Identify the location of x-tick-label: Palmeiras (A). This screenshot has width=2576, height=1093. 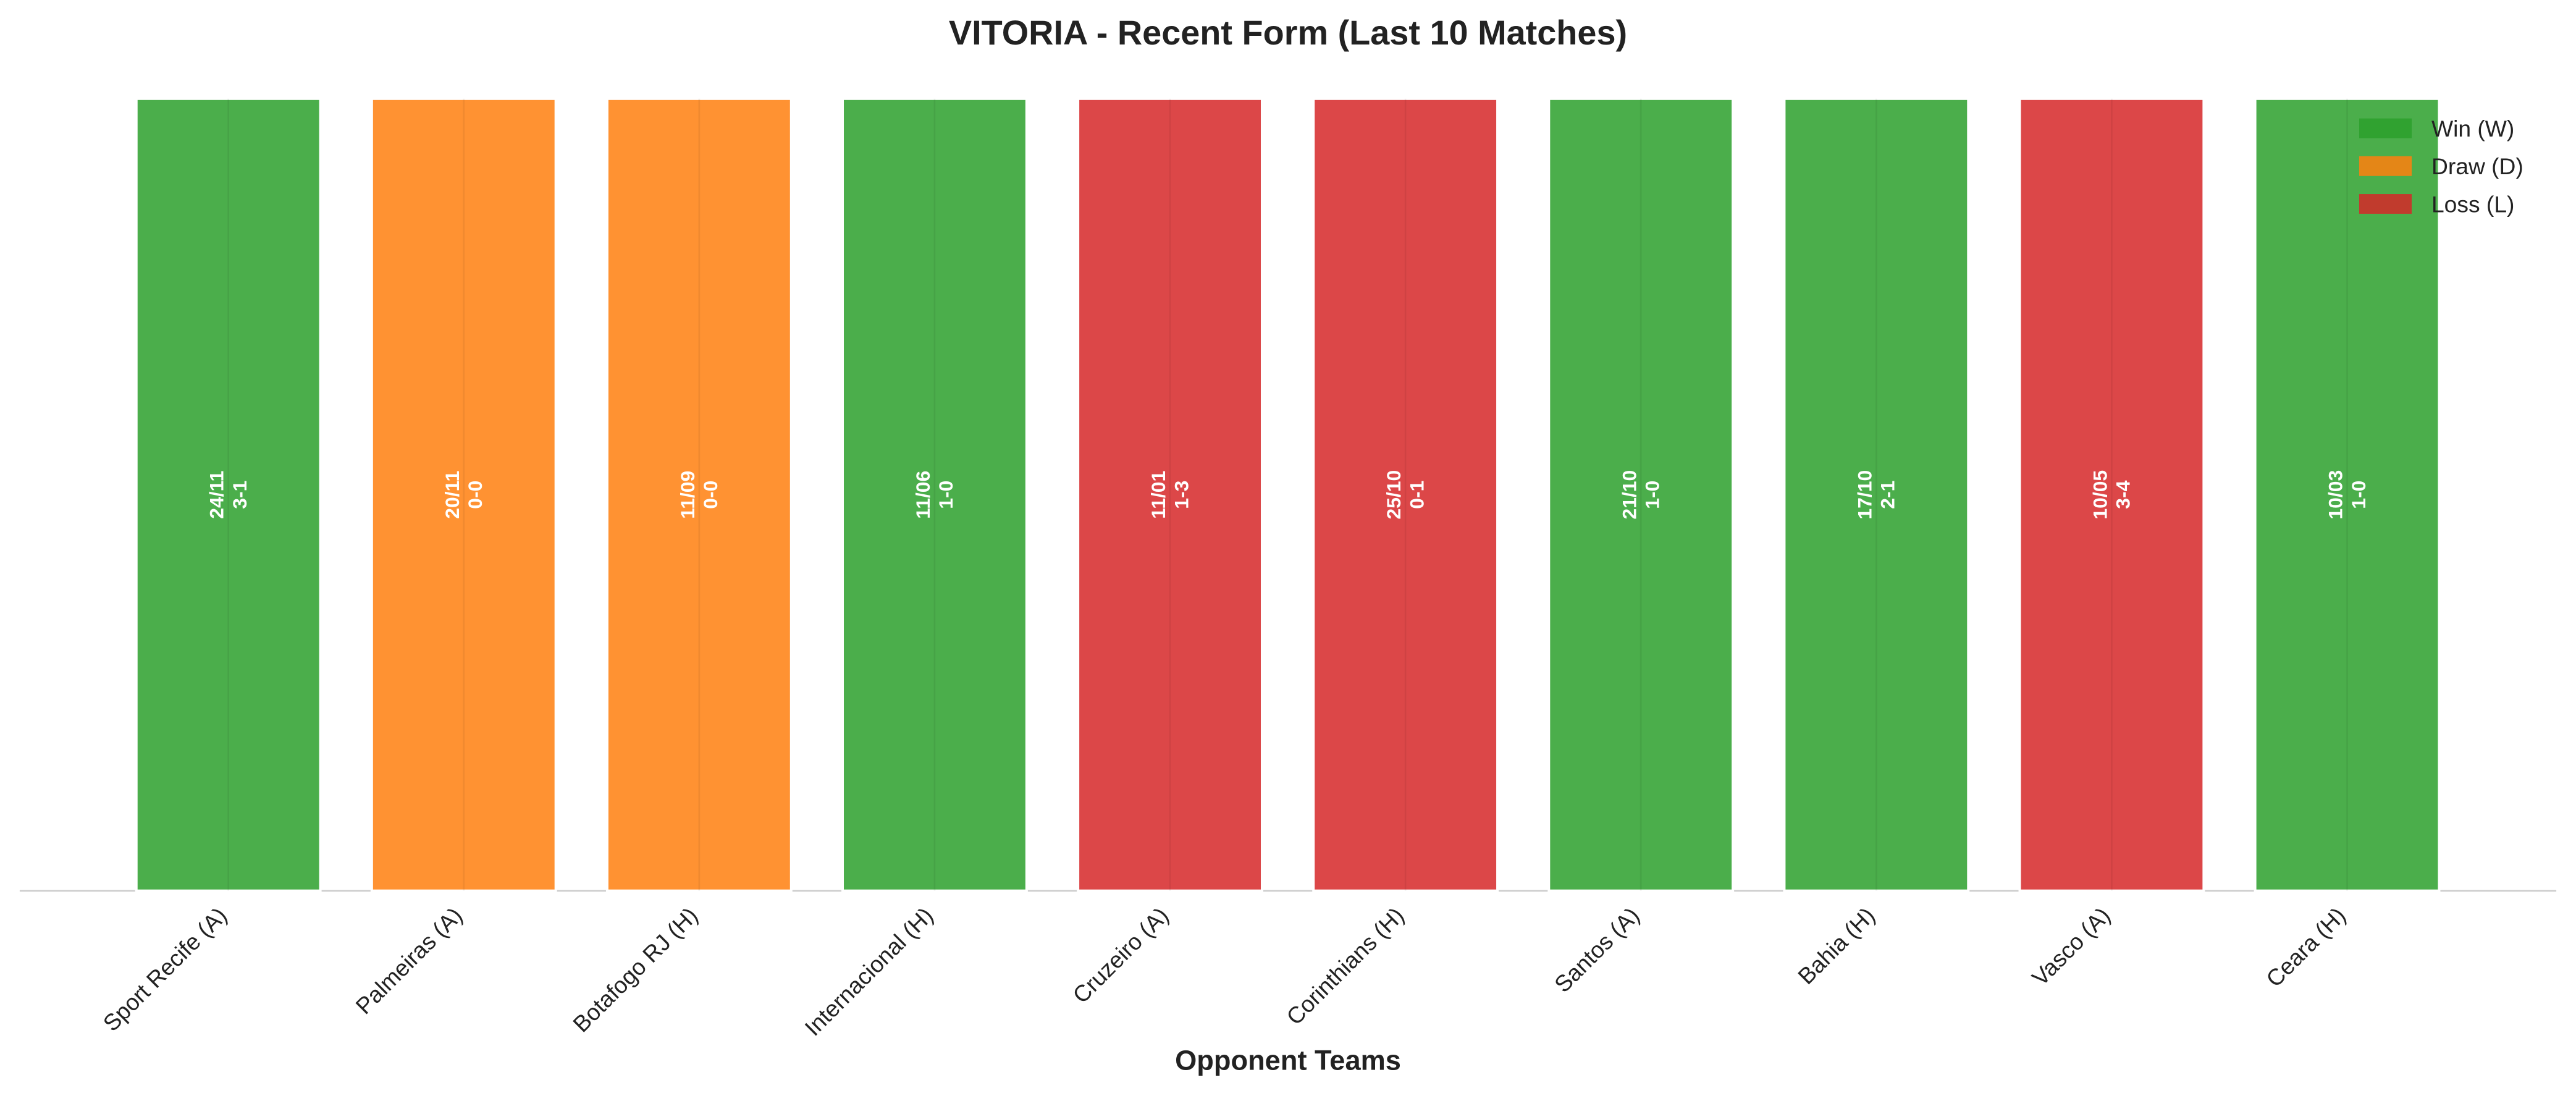
(408, 961).